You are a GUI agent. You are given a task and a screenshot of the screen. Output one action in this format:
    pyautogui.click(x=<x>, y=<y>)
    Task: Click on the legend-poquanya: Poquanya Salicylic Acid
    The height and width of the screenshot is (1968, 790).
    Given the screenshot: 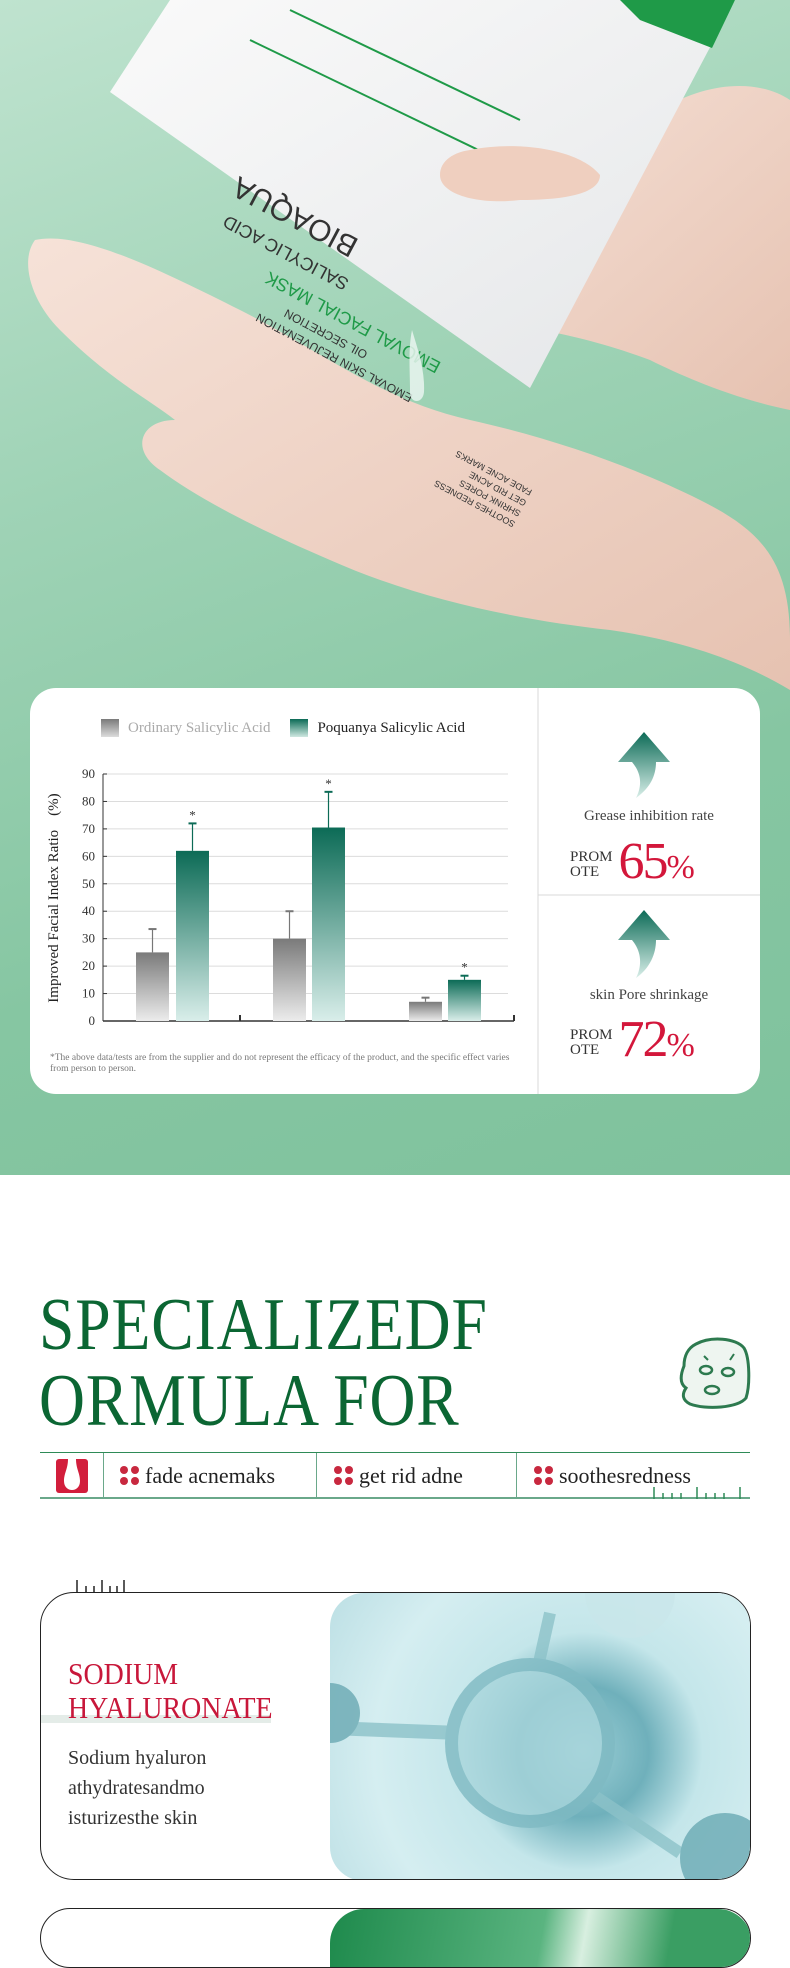 What is the action you would take?
    pyautogui.click(x=391, y=727)
    